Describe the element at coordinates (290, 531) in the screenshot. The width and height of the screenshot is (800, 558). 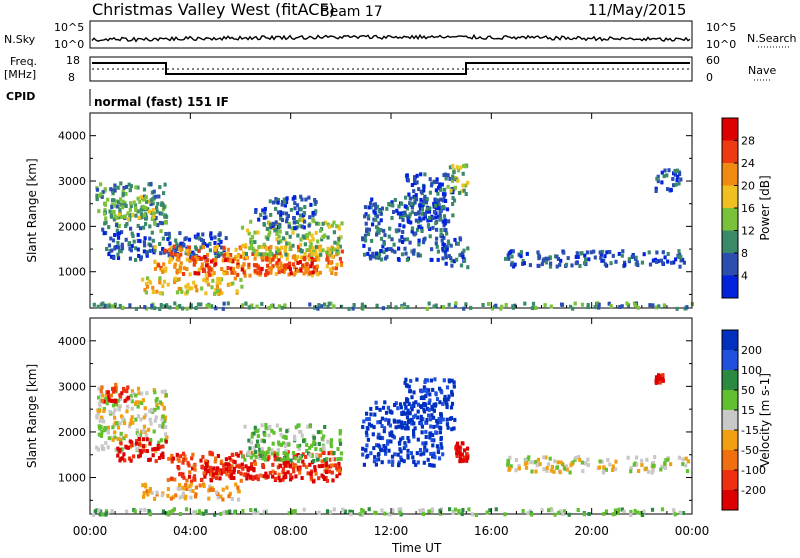
I see `x-tick-label: 08:00` at that location.